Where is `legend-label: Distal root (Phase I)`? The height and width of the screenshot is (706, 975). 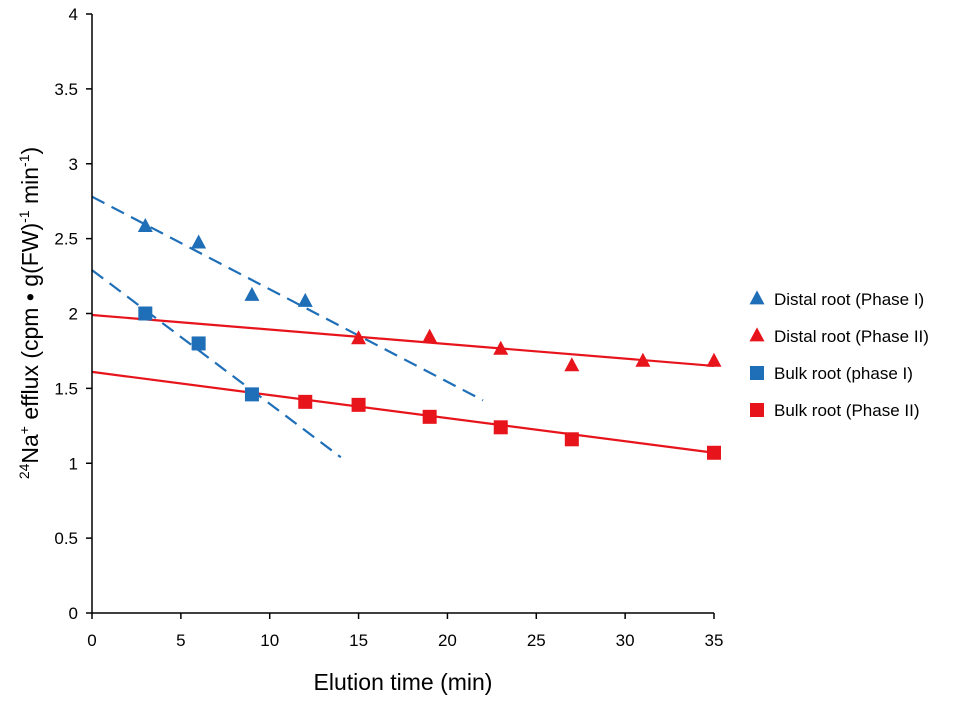
legend-label: Distal root (Phase I) is located at coordinates (849, 299).